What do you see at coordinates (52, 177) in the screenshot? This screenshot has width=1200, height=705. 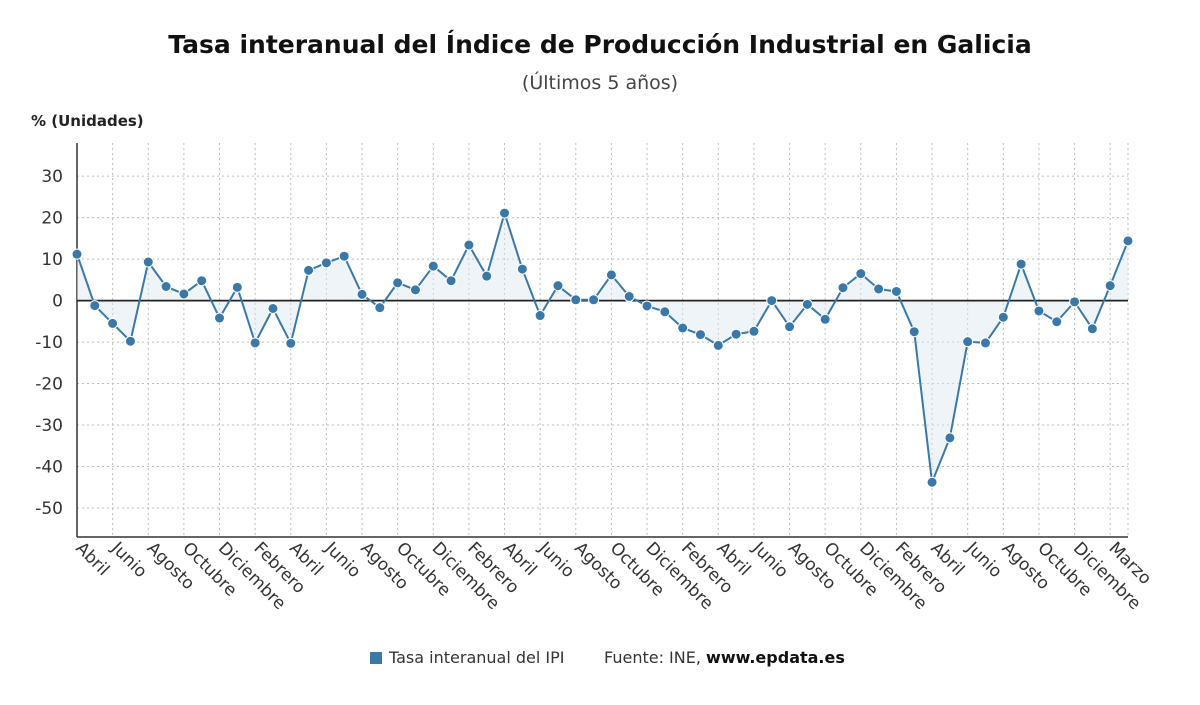 I see `y-tick-label: 30` at bounding box center [52, 177].